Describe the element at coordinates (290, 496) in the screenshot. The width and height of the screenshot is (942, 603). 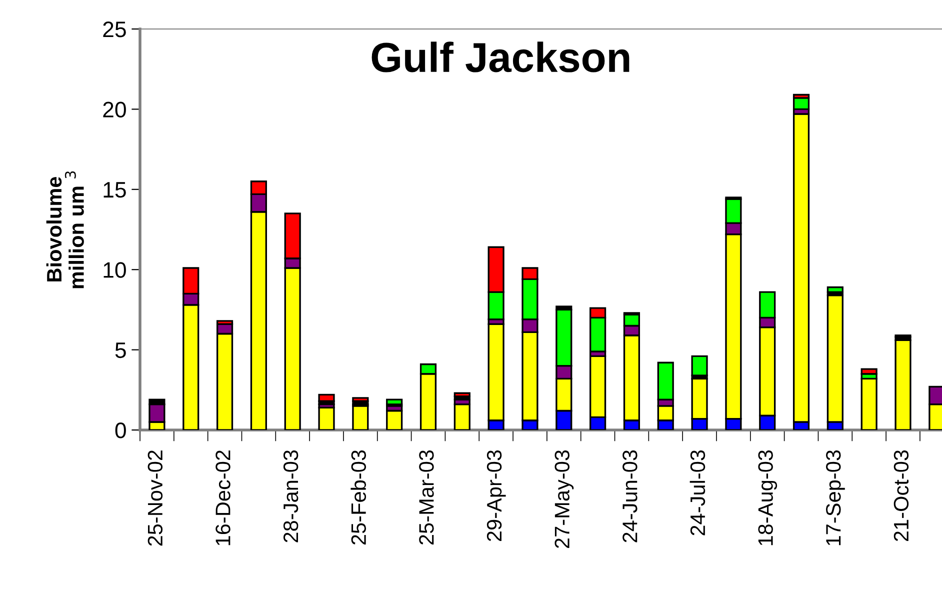
I see `x-tick-label: 28-Jan-03` at that location.